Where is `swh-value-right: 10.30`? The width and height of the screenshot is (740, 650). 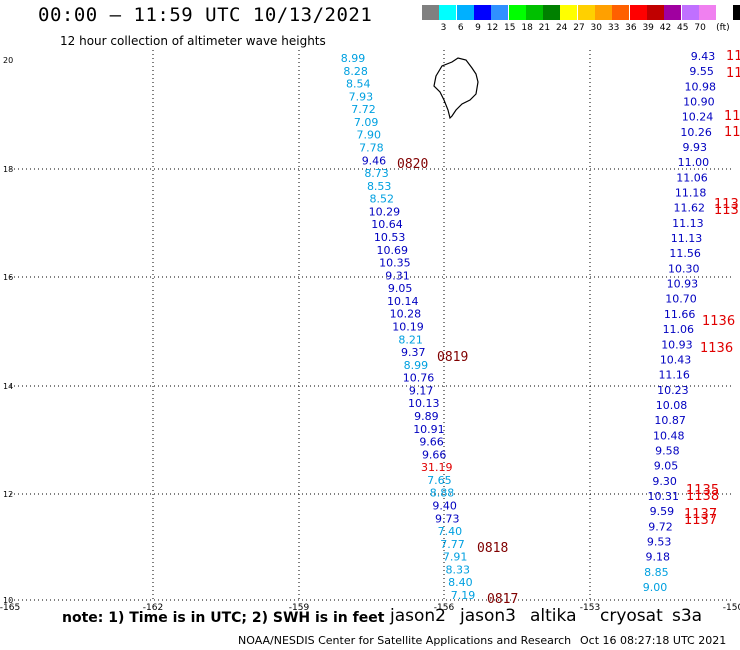
swh-value-right: 10.30 is located at coordinates (684, 268).